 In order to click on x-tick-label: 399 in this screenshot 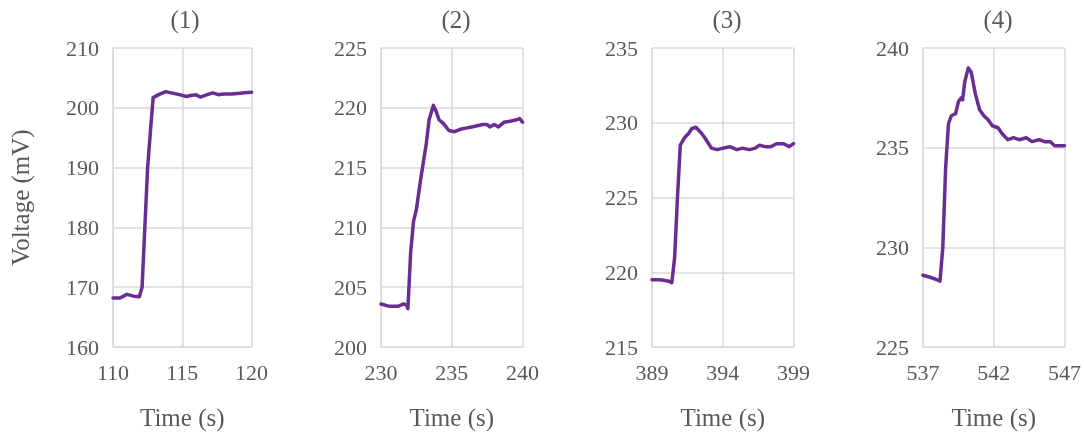, I will do `click(793, 372)`.